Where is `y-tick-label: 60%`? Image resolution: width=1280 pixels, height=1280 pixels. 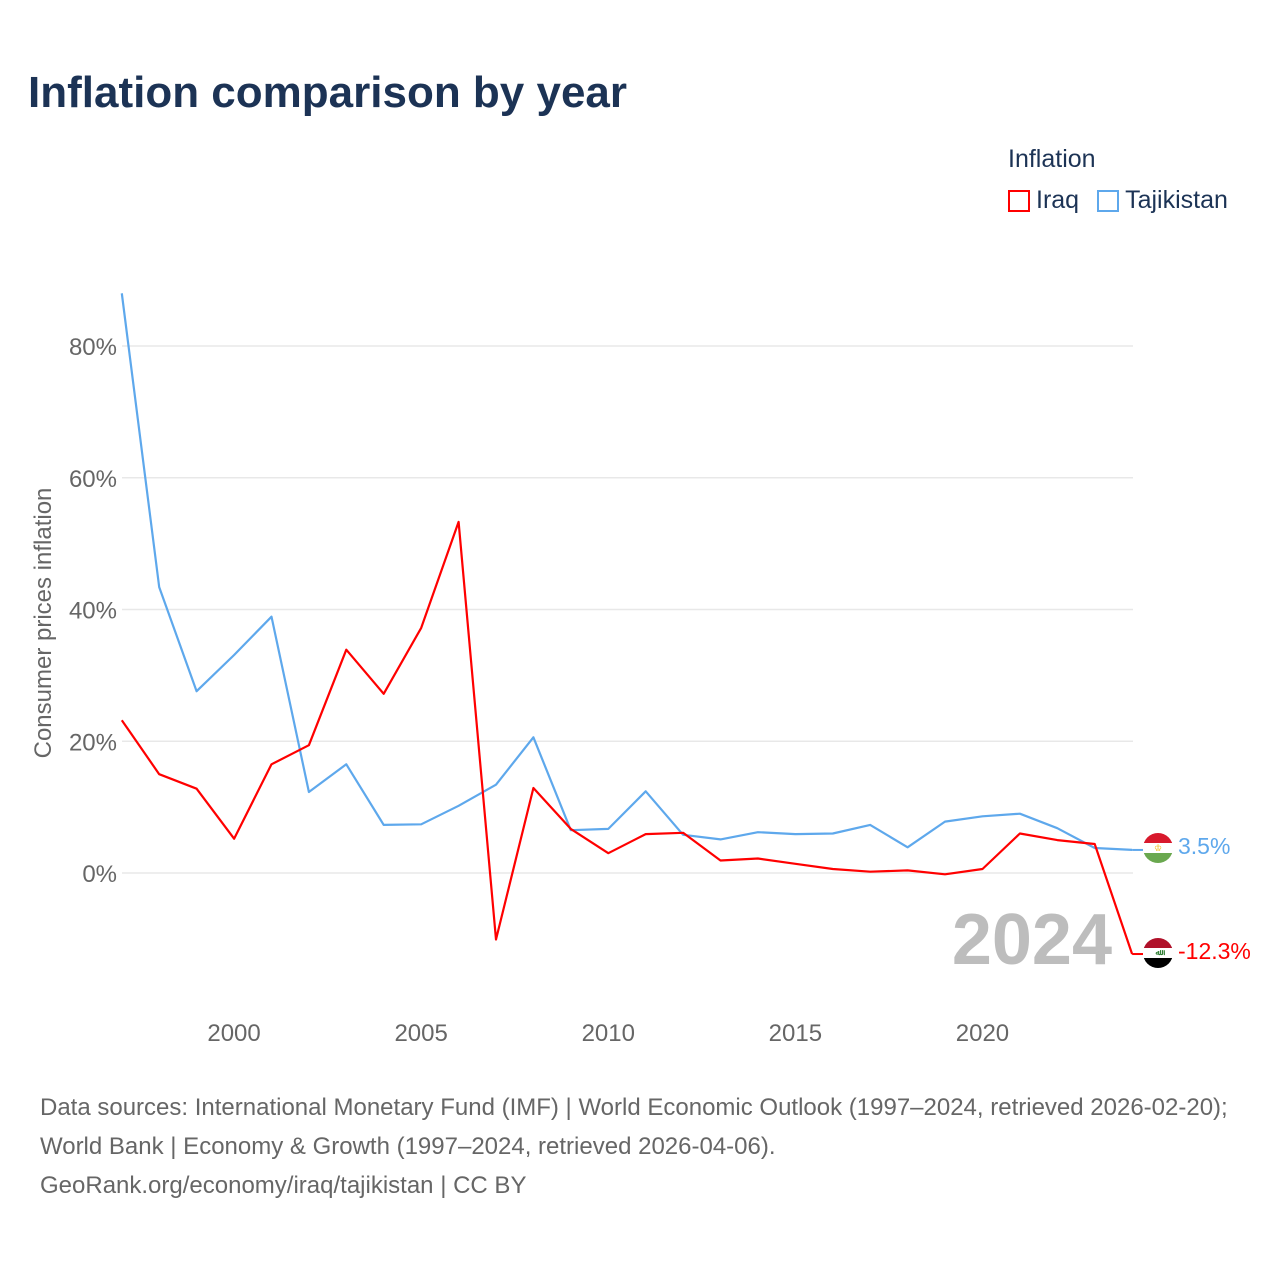
y-tick-label: 60% is located at coordinates (93, 479).